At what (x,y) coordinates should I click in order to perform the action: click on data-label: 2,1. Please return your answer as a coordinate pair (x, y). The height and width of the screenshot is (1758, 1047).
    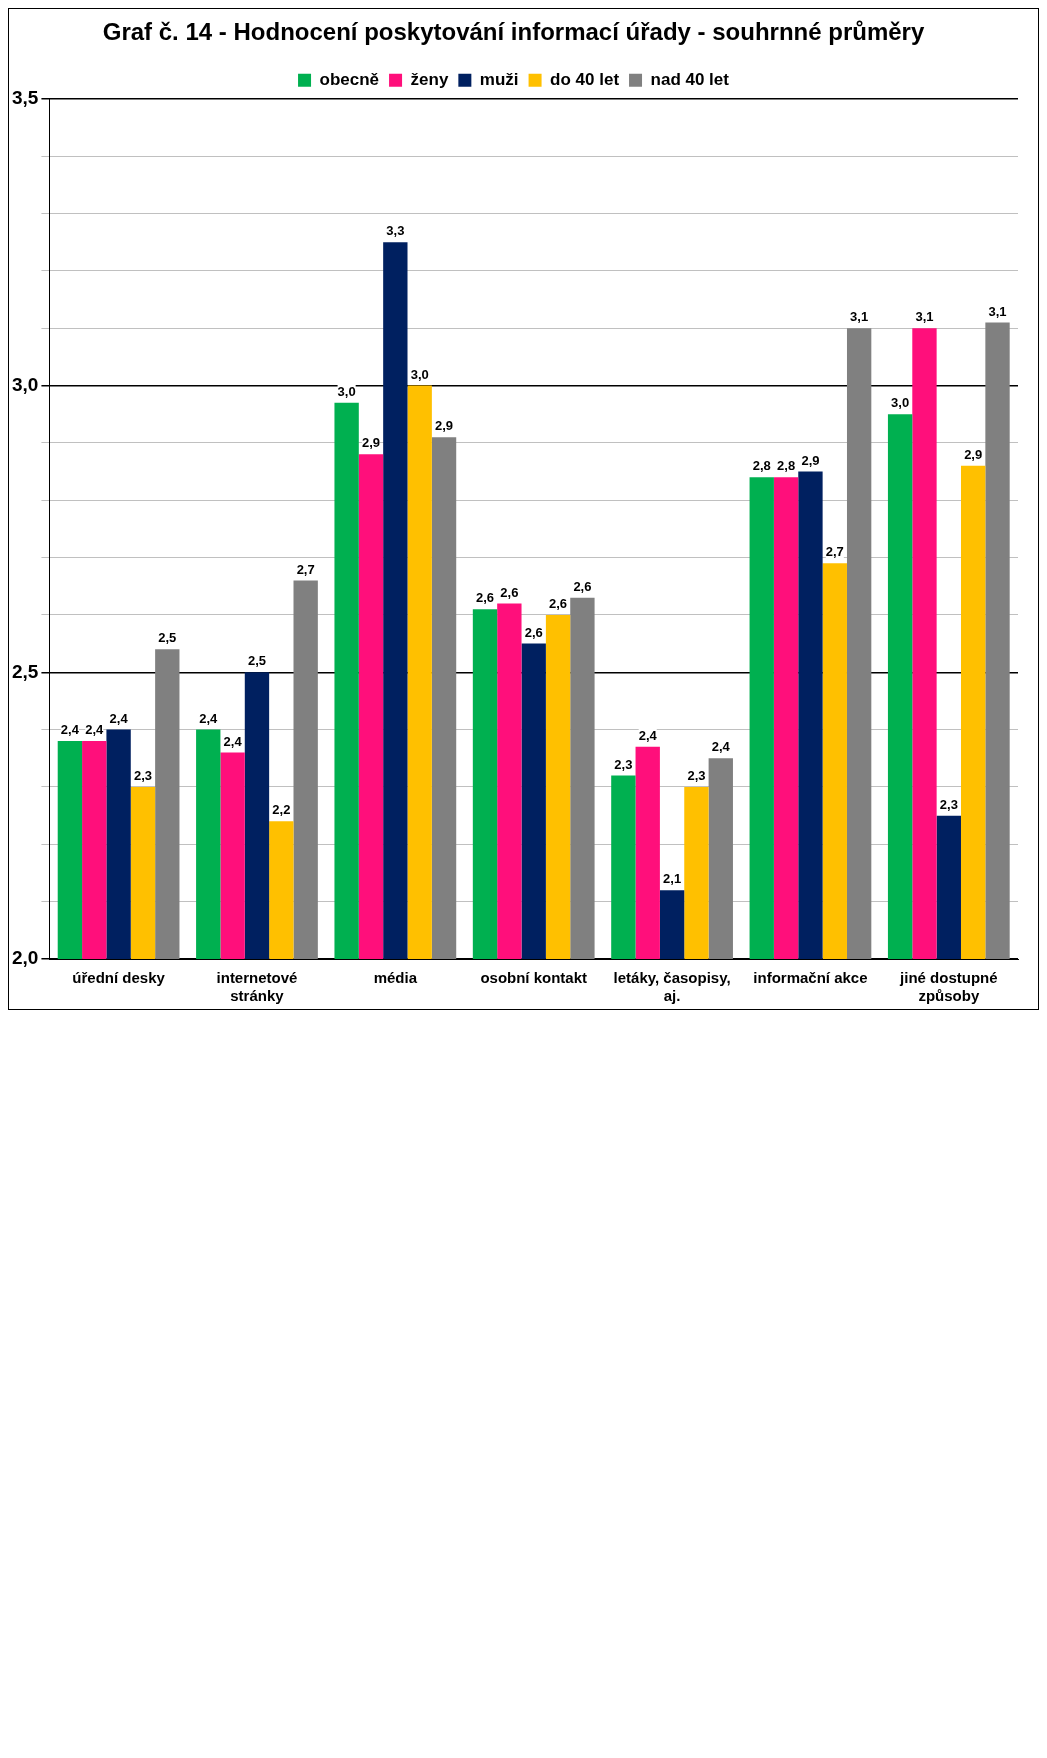
    Looking at the image, I should click on (672, 879).